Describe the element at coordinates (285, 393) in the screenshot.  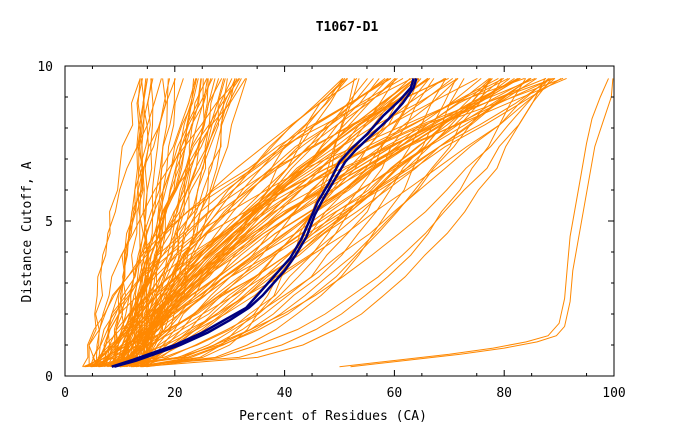
I see `x-tick-label: 40` at that location.